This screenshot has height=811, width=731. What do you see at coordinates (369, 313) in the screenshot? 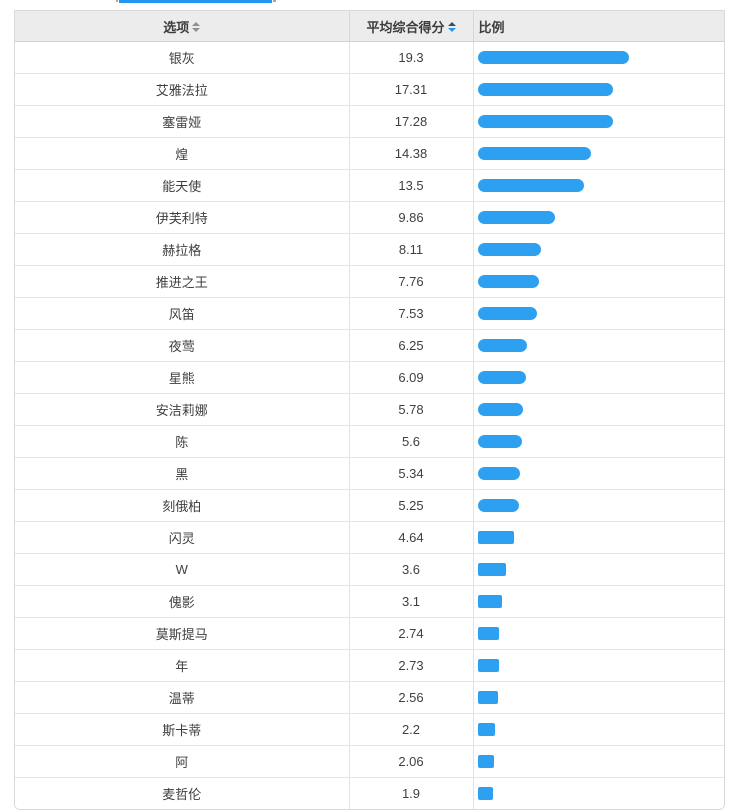
I see `table-row: 风笛 7.53` at bounding box center [369, 313].